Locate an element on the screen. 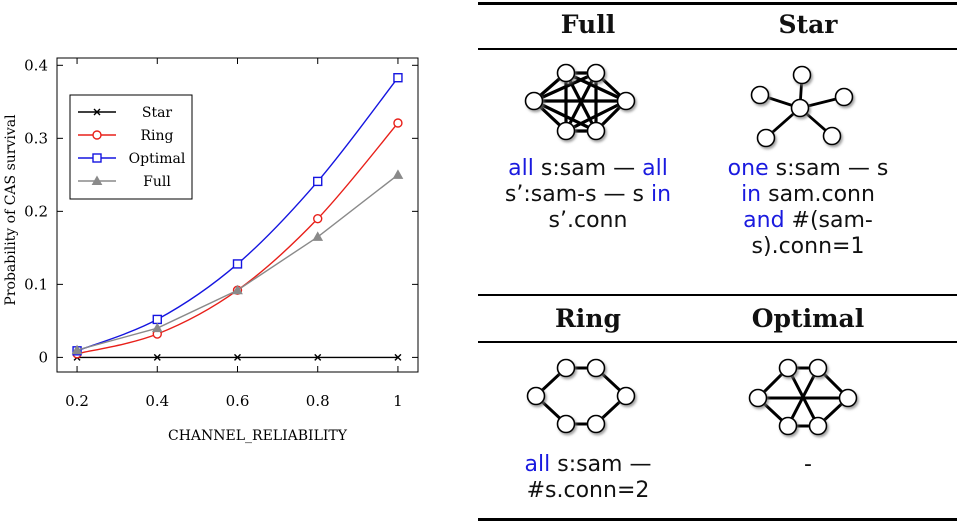  table-mid-rule is located at coordinates (717, 295).